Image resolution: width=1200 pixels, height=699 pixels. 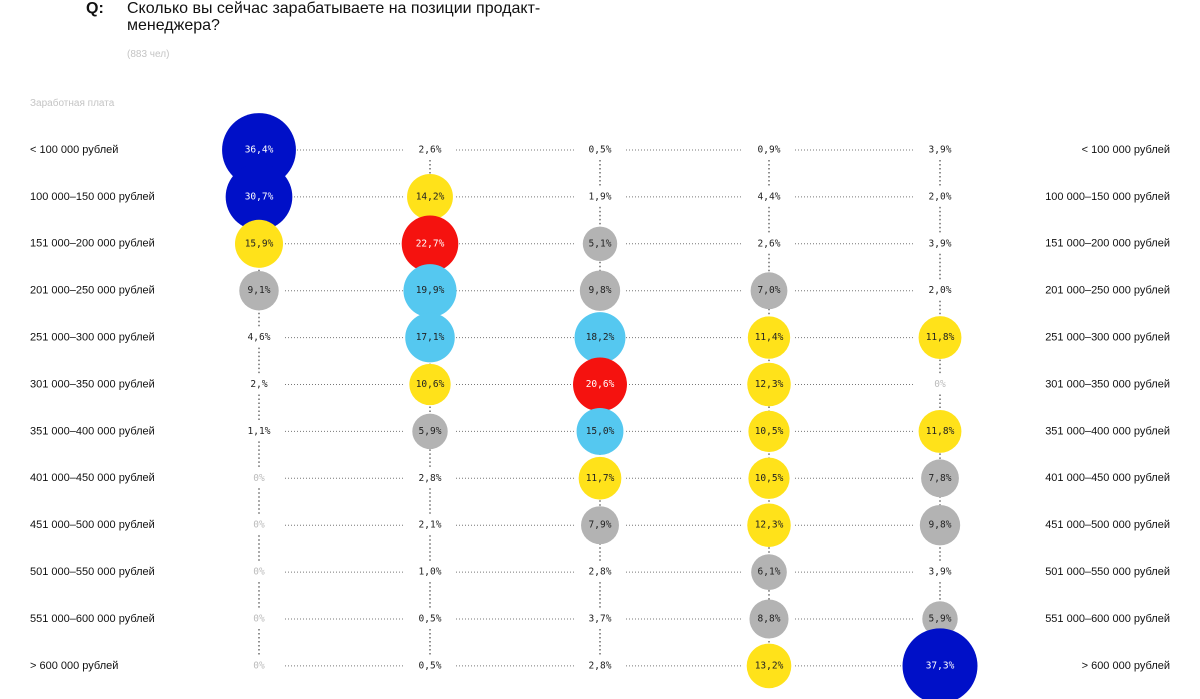 I want to click on value-label: 15,9%, so click(x=259, y=243).